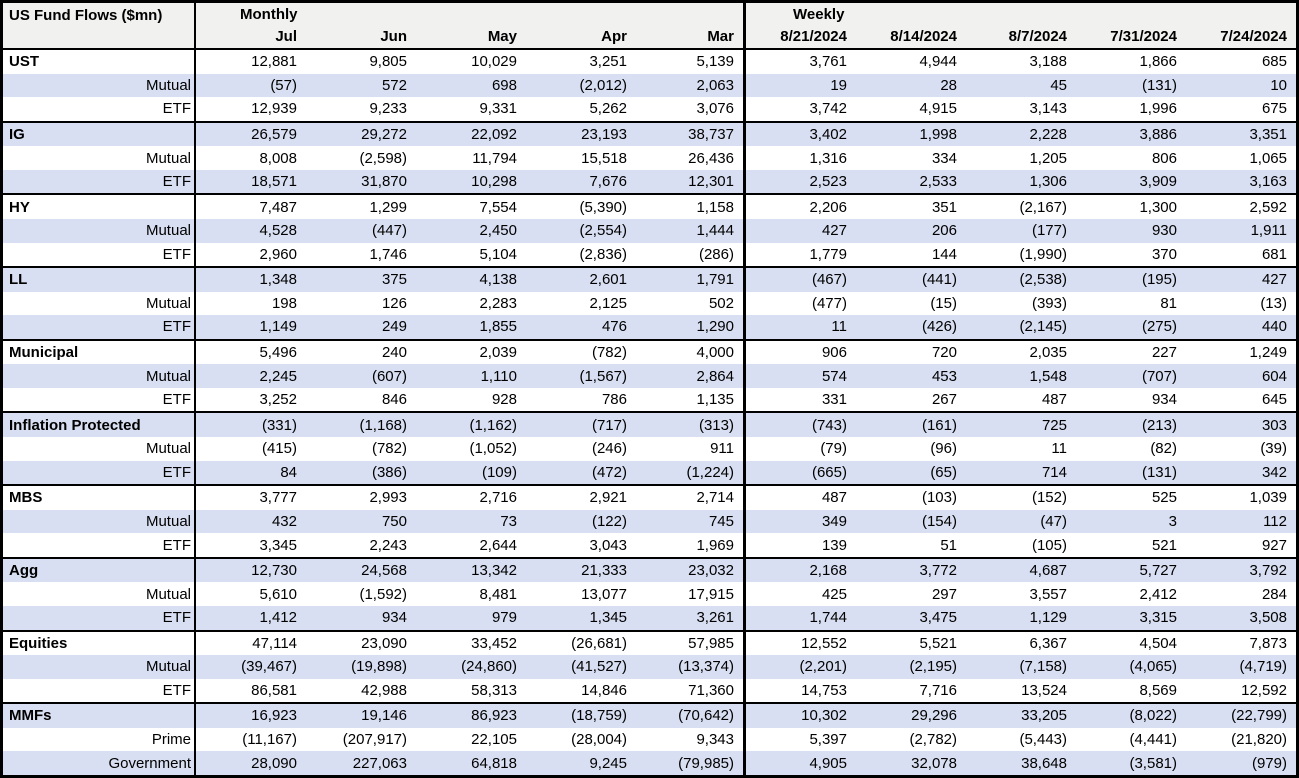 This screenshot has height=778, width=1299. I want to click on cell-weekly-value: 1,129, so click(1048, 618).